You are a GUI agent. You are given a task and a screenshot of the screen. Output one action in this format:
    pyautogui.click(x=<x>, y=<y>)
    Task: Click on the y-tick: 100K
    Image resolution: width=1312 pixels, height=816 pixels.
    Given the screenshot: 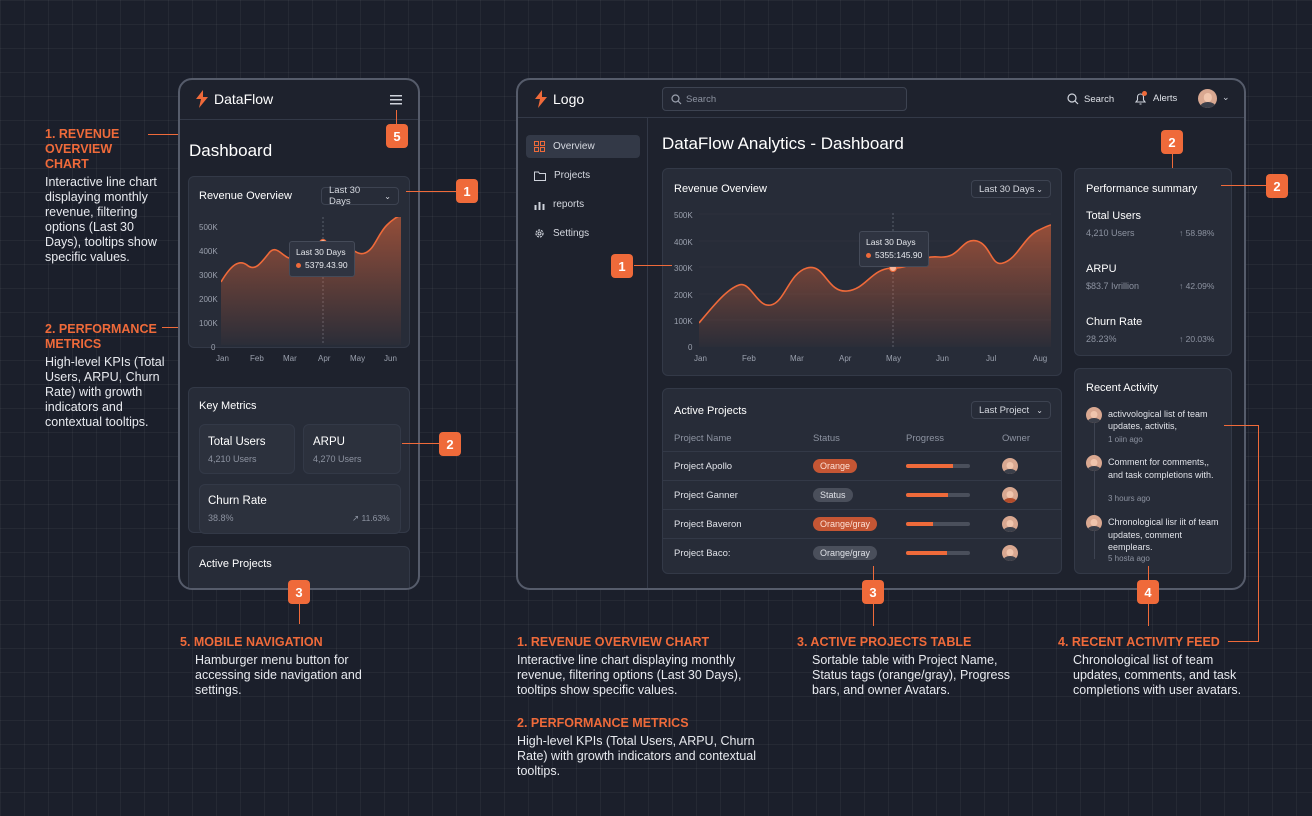 What is the action you would take?
    pyautogui.click(x=683, y=321)
    